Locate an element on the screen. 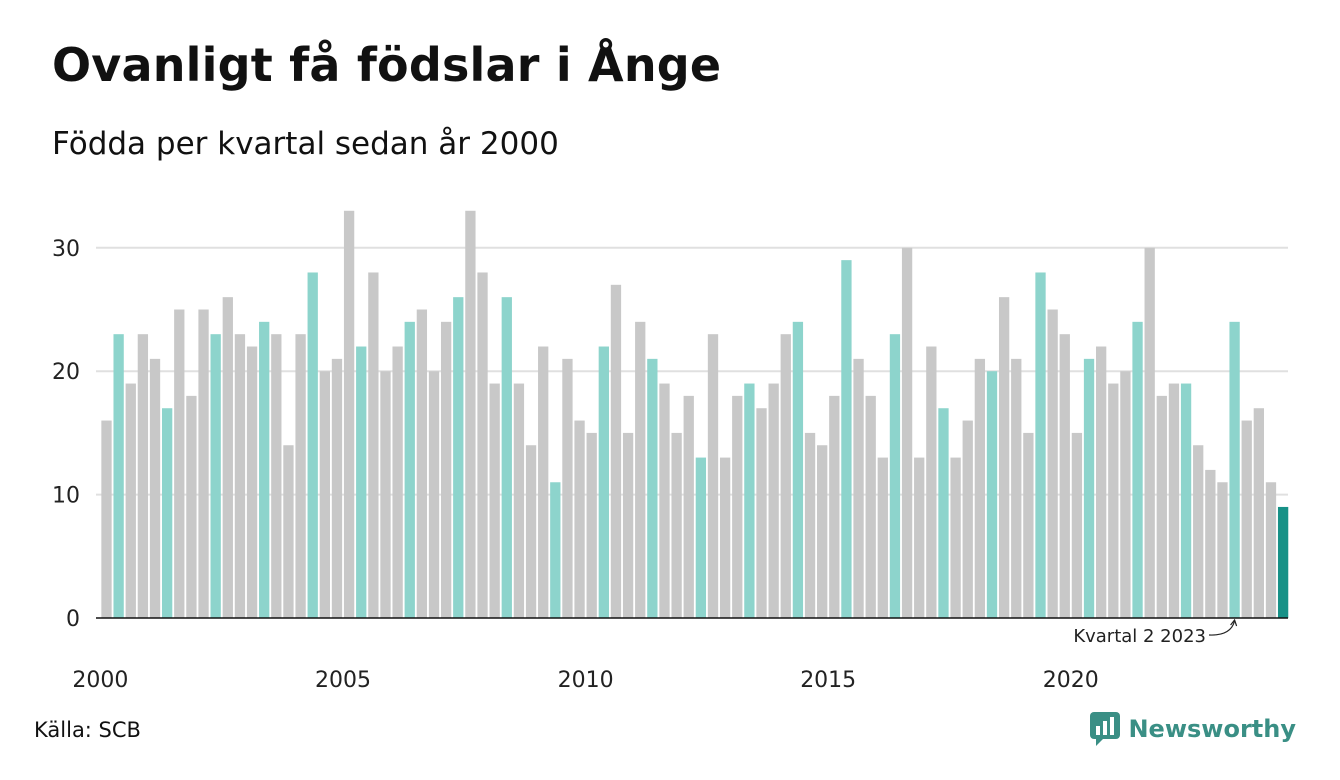 The height and width of the screenshot is (780, 1340). annotation-arrow is located at coordinates (1222, 628).